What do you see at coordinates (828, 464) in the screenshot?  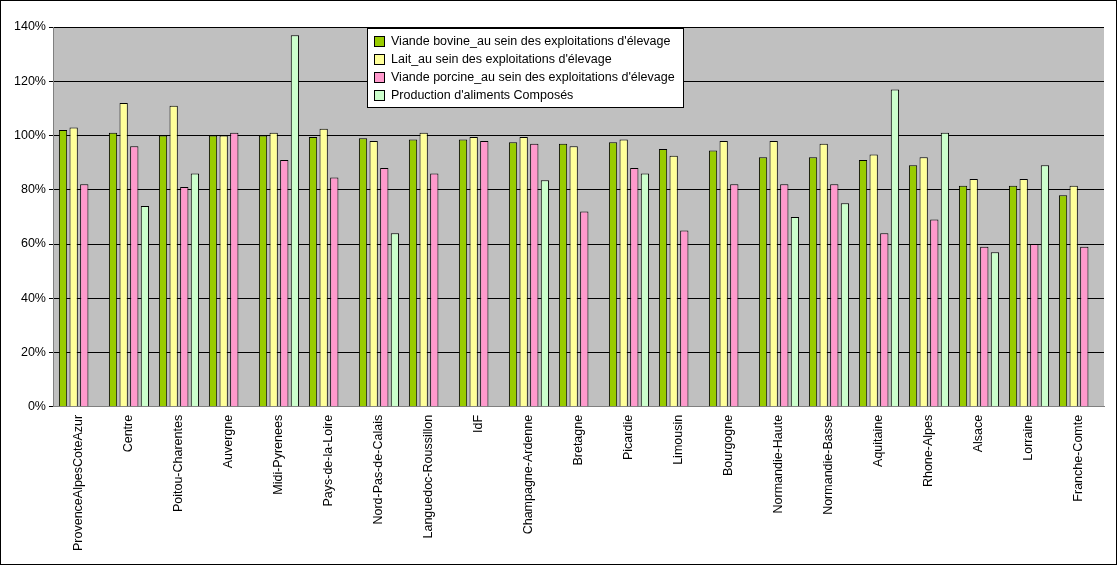 I see `x-tick-label: Normandie-Basse` at bounding box center [828, 464].